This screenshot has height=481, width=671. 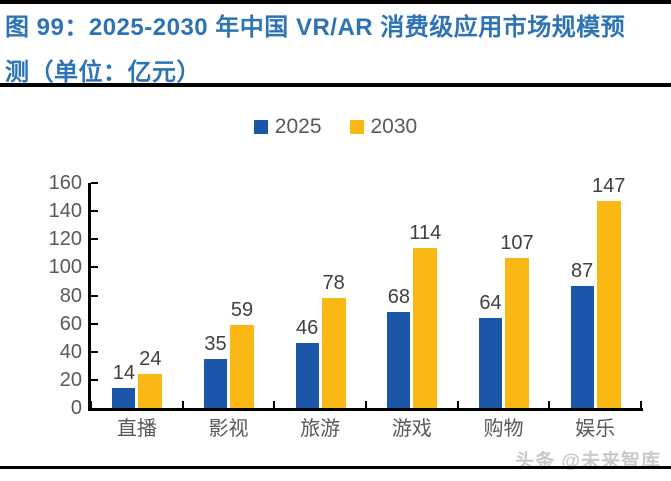 What do you see at coordinates (70, 379) in the screenshot?
I see `y-axis-tick-label: 20` at bounding box center [70, 379].